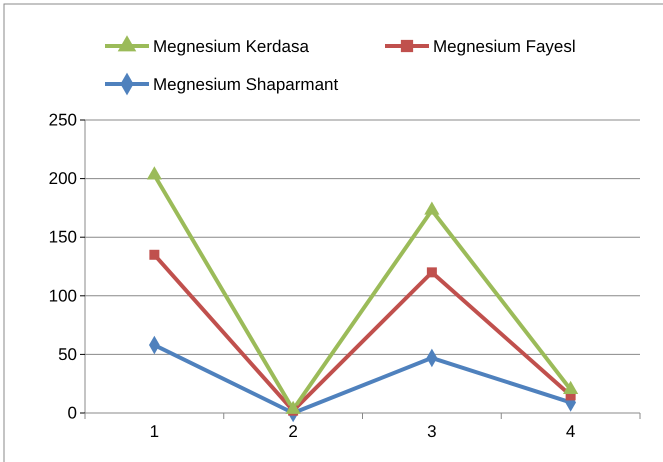 The width and height of the screenshot is (663, 462). I want to click on y-tick-label: 100, so click(62, 296).